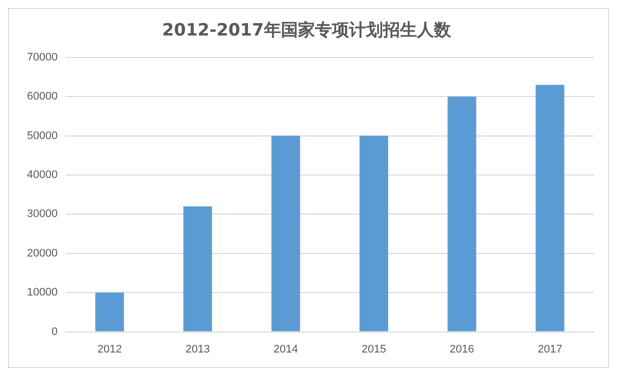  What do you see at coordinates (197, 349) in the screenshot?
I see `x-tick-label: 2013` at bounding box center [197, 349].